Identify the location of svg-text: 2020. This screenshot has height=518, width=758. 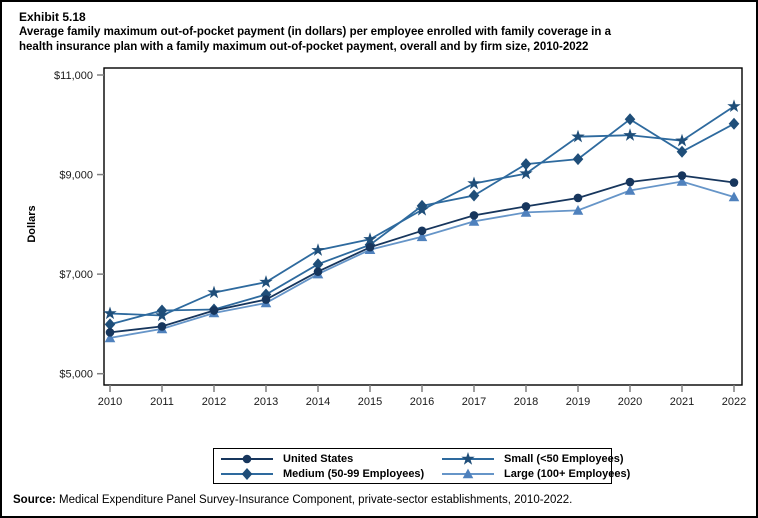
(630, 402).